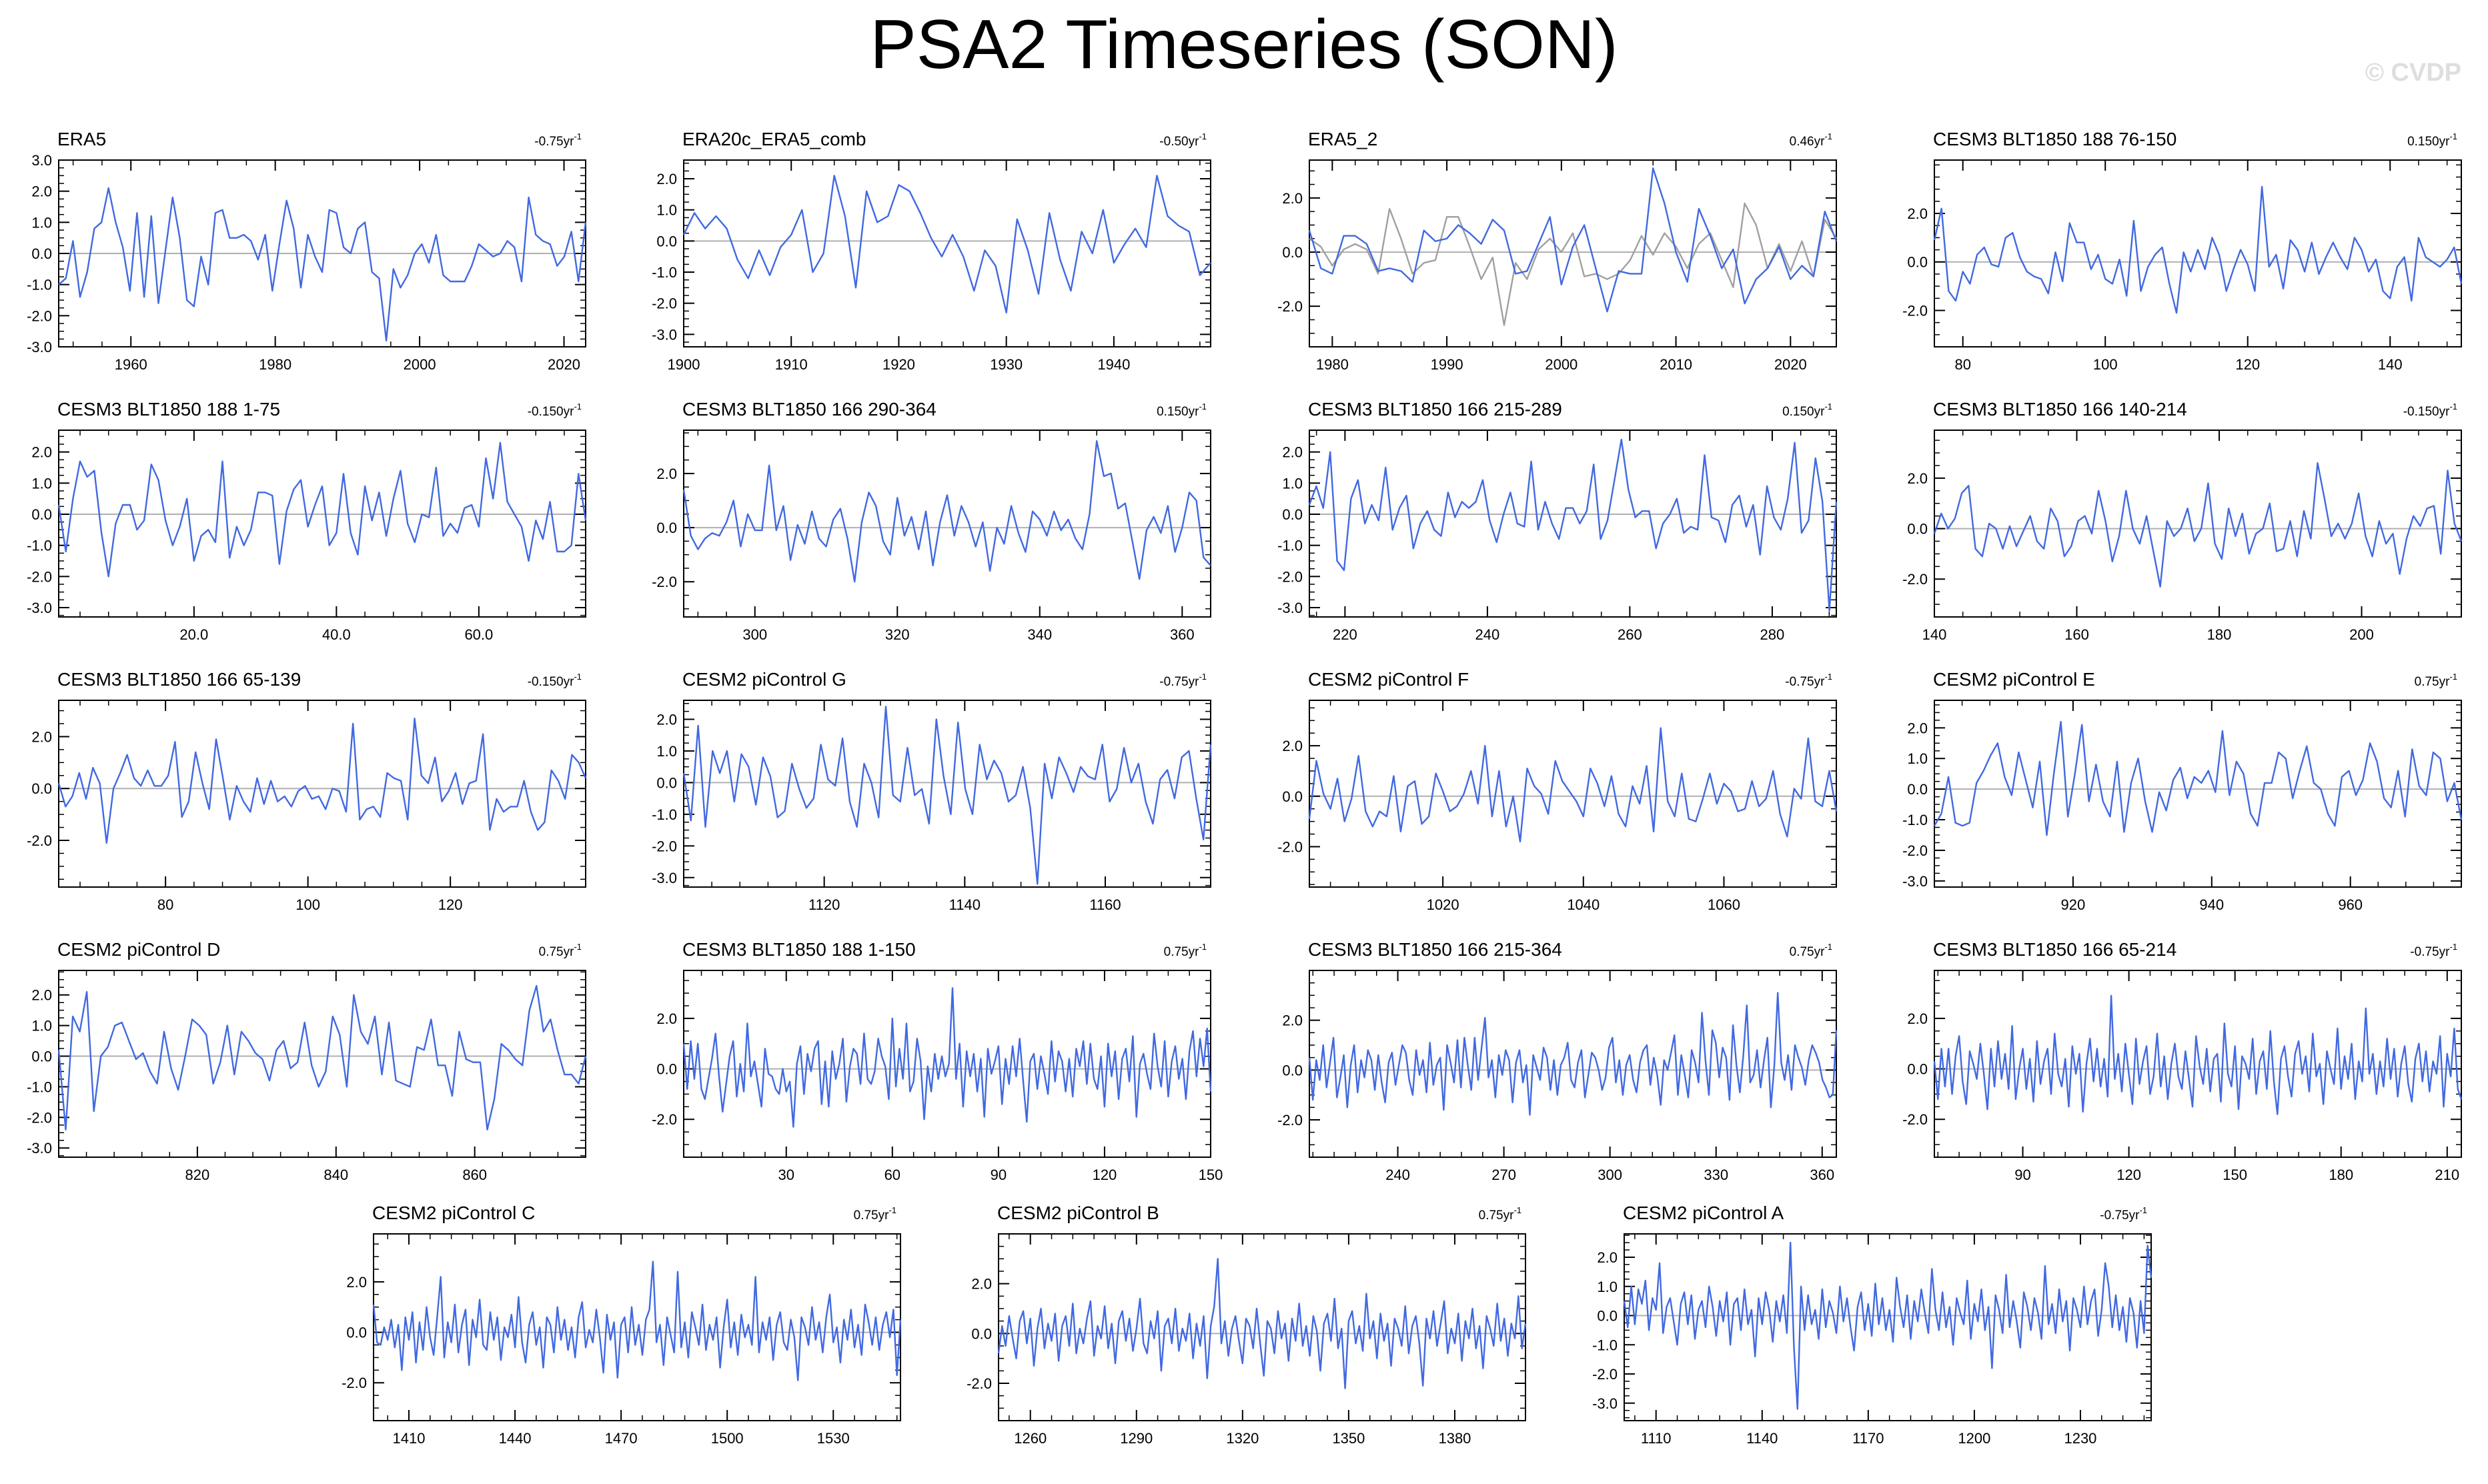 Image resolution: width=2488 pixels, height=1484 pixels. Describe the element at coordinates (1345, 634) in the screenshot. I see `x-tick-label: 220` at that location.